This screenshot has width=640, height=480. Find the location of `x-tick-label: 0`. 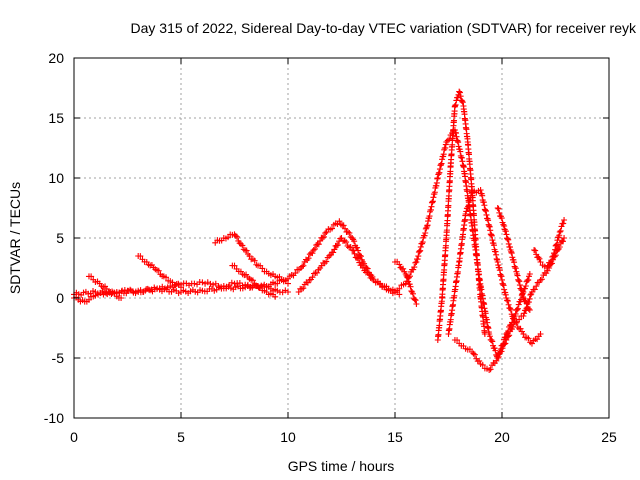

x-tick-label: 0 is located at coordinates (74, 437).